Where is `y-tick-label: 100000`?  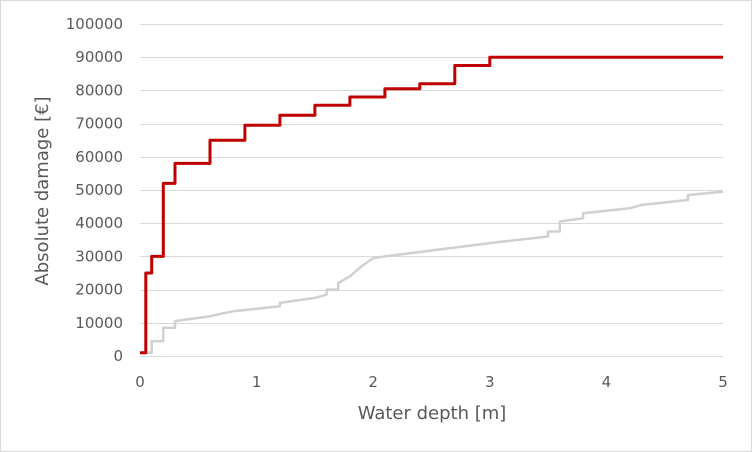 y-tick-label: 100000 is located at coordinates (94, 24).